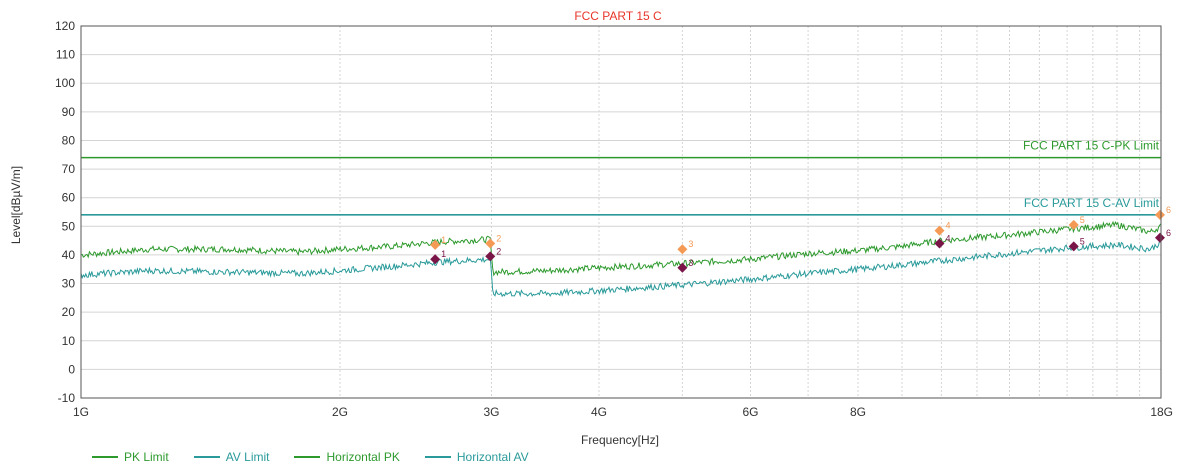 This screenshot has height=468, width=1178. I want to click on y-tick-label: 10, so click(69, 341).